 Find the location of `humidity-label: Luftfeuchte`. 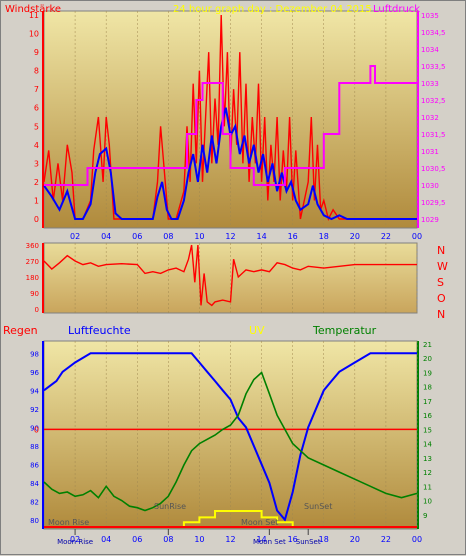

humidity-label: Luftfeuchte is located at coordinates (99, 330).